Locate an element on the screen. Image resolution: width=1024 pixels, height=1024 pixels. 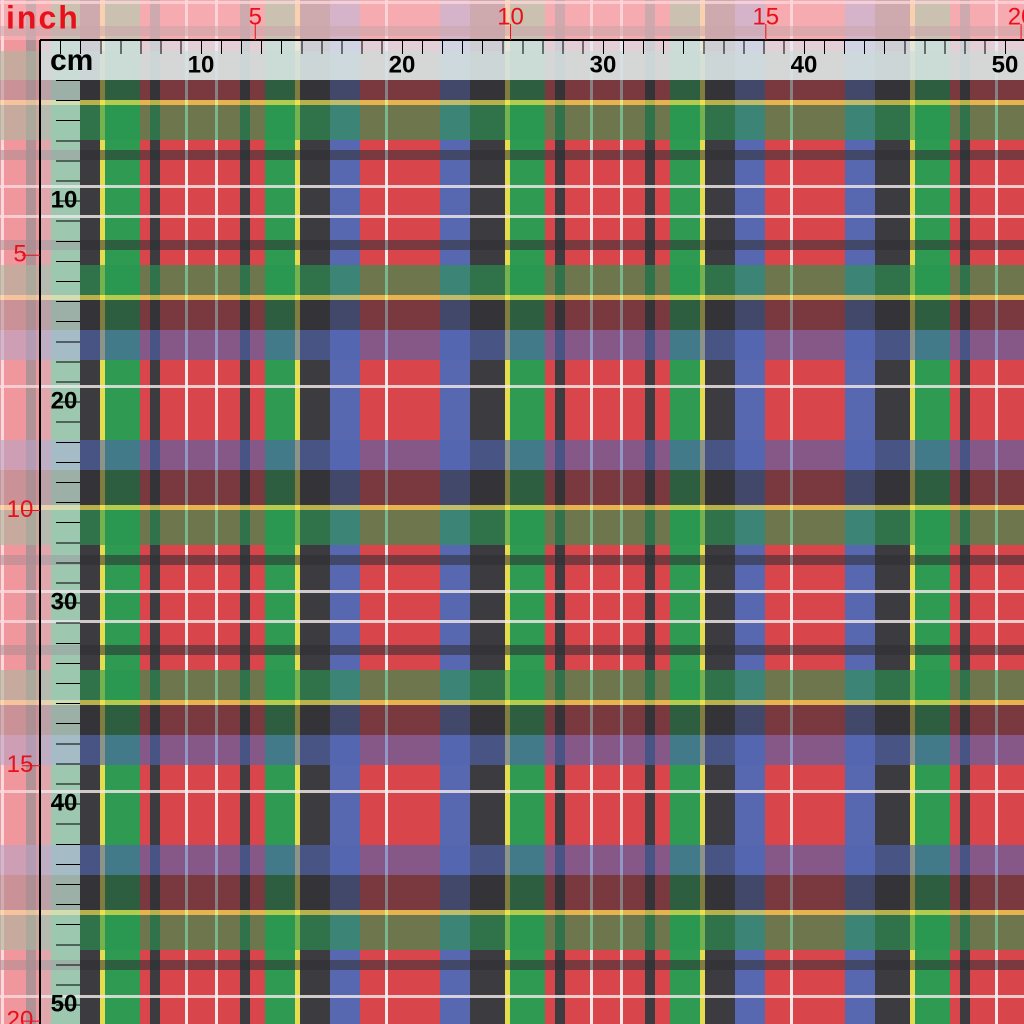
cm-ruler-top is located at coordinates (532, 60).